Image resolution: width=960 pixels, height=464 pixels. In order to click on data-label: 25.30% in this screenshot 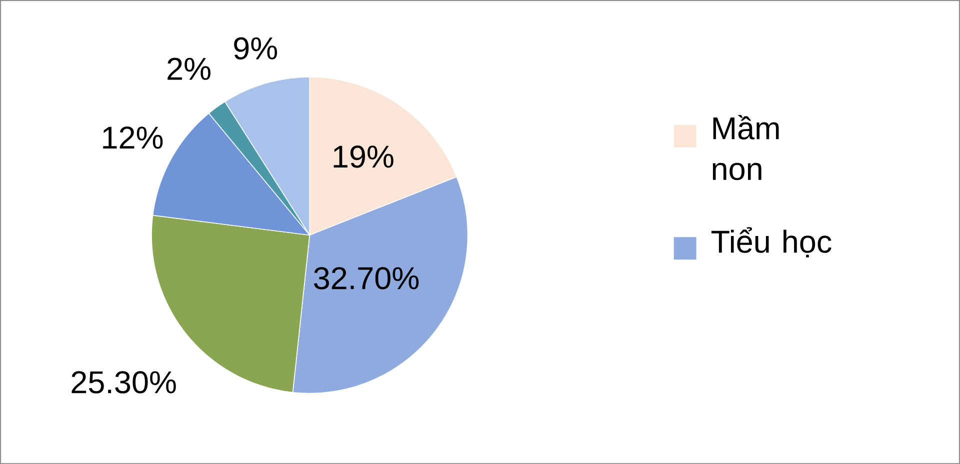, I will do `click(124, 382)`.